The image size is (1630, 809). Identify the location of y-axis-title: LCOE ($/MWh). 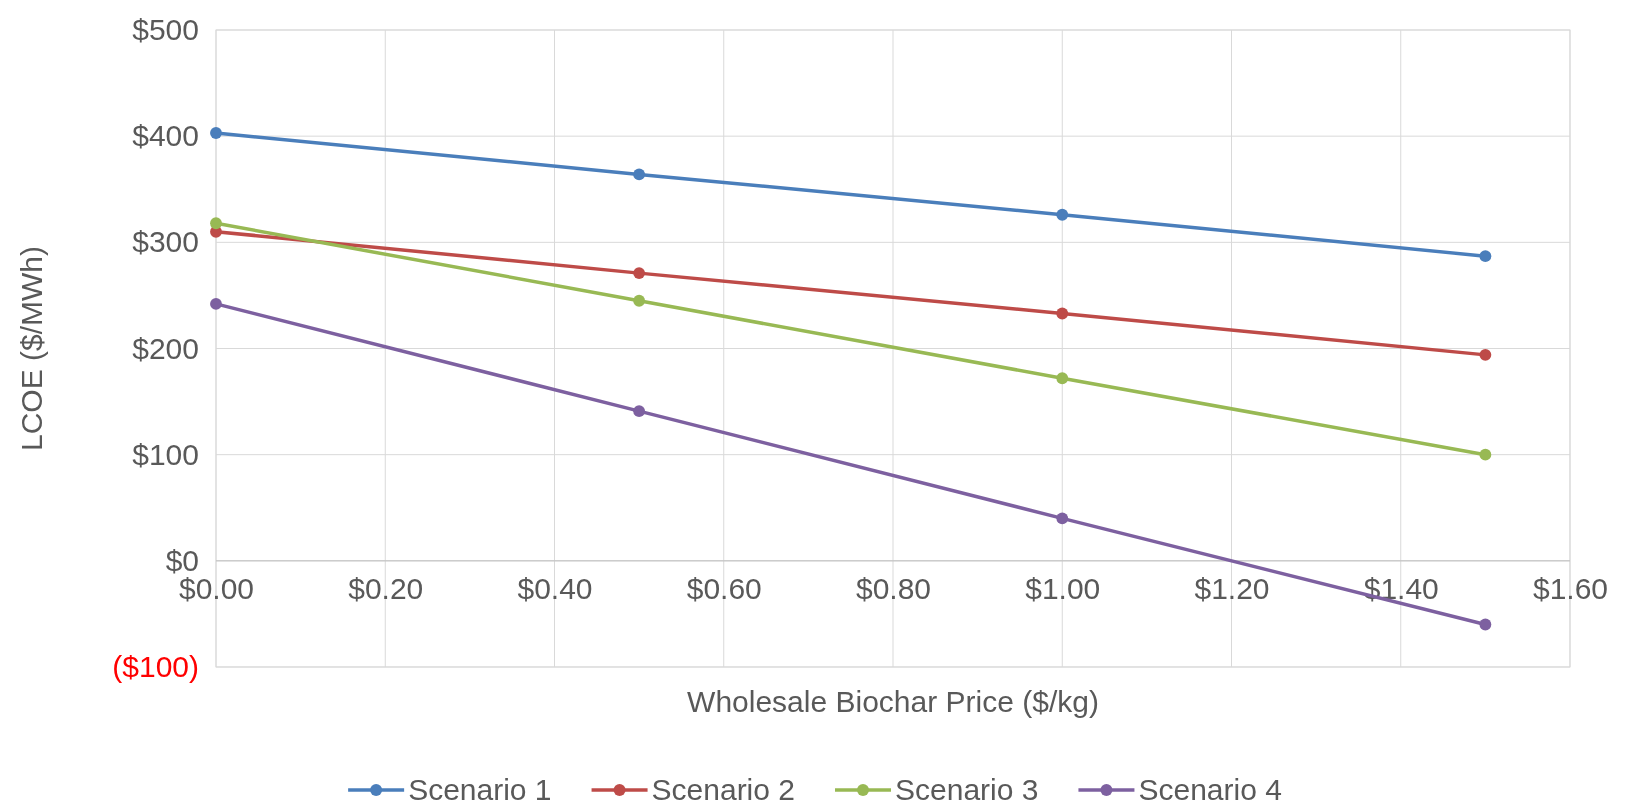
(31, 348).